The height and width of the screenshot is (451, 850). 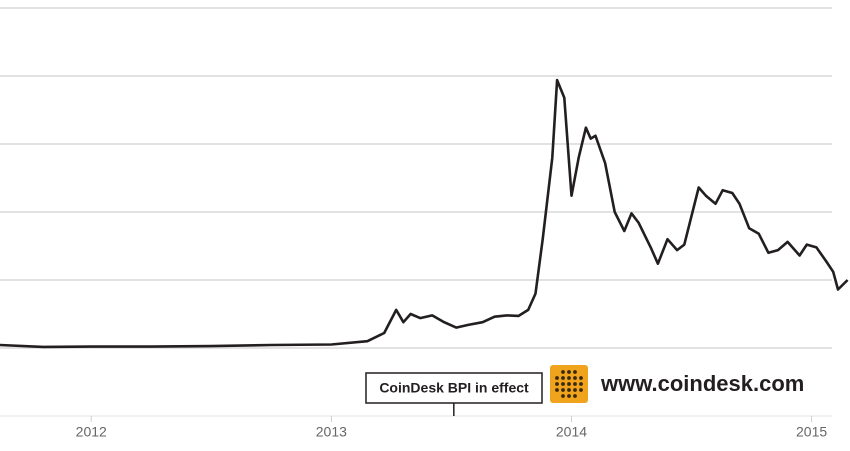 What do you see at coordinates (416, 427) in the screenshot?
I see `x-axis: 2012 2013 2014 2015` at bounding box center [416, 427].